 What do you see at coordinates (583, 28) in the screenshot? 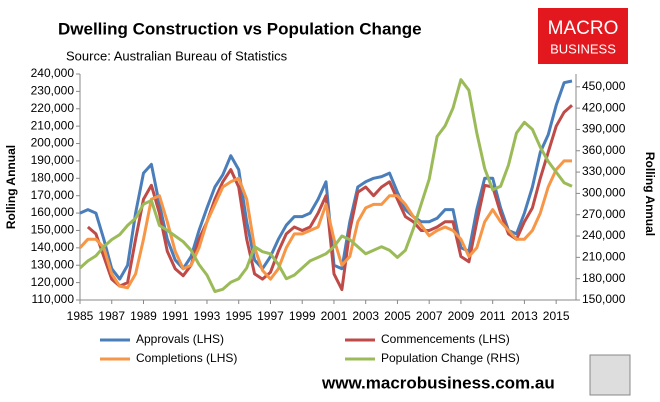
I see `logo-text: MACRO` at bounding box center [583, 28].